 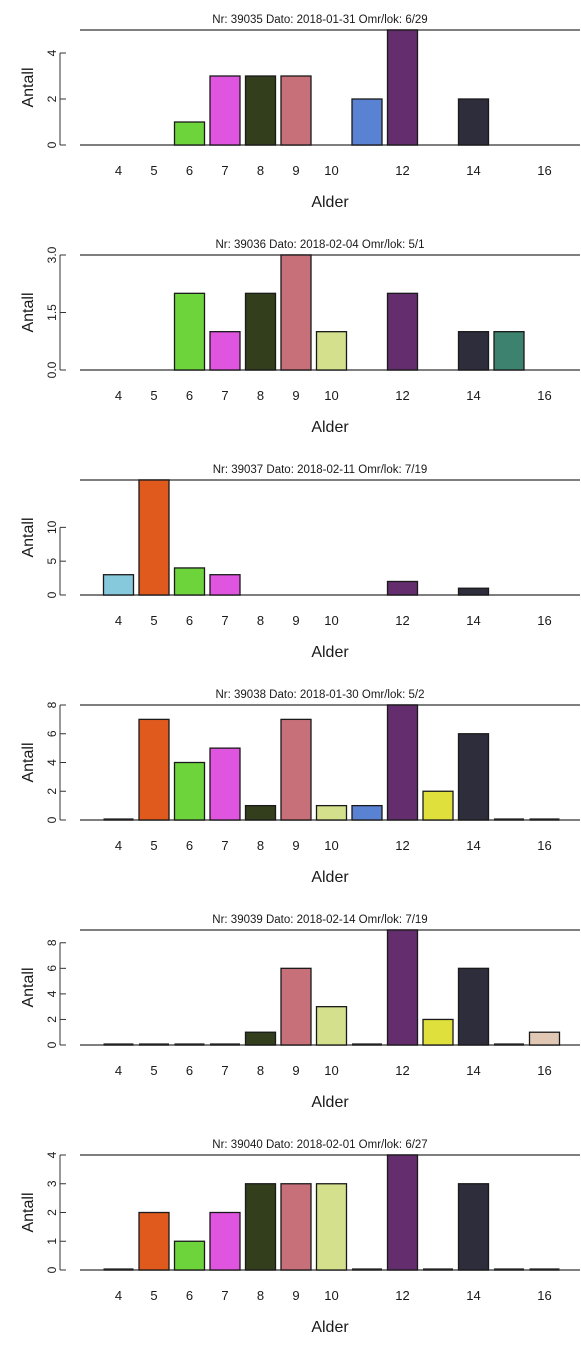 I want to click on y-tick-label: 0.0, so click(x=52, y=369).